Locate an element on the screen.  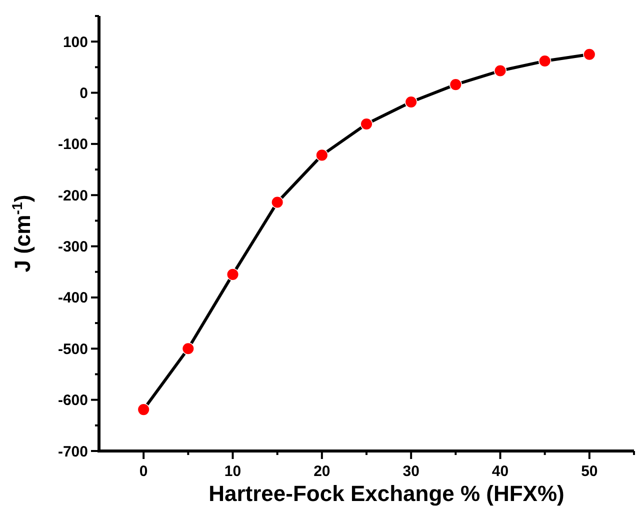
x-tick-label: 30 is located at coordinates (411, 471).